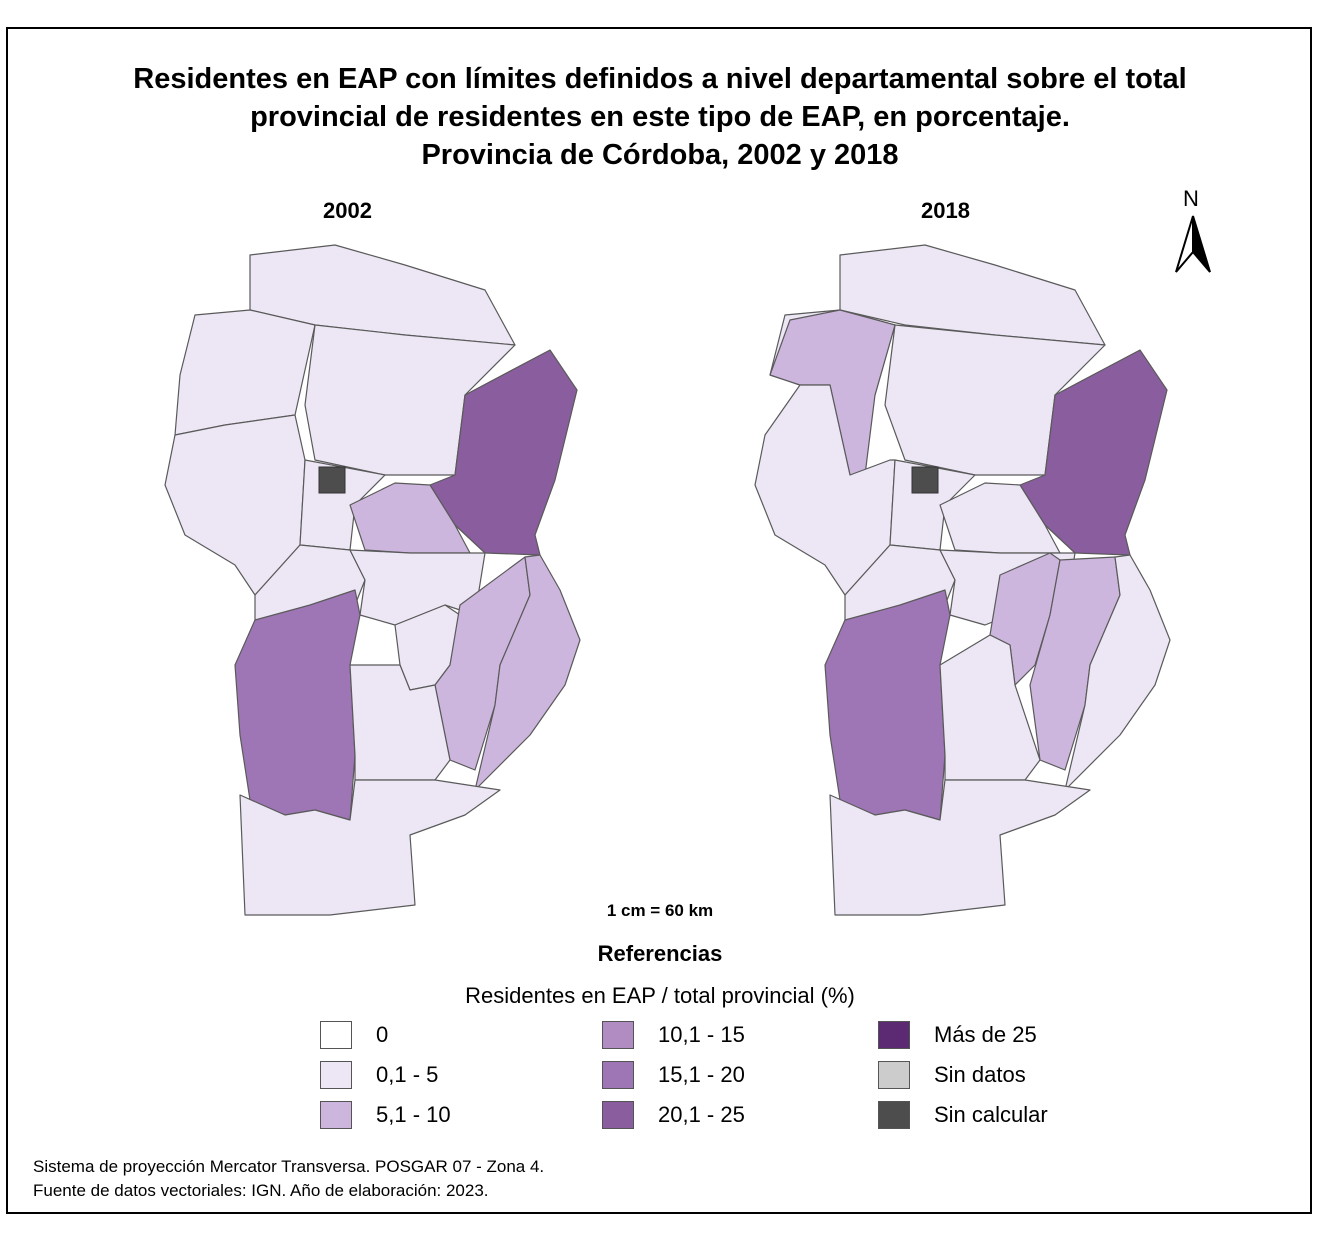  Describe the element at coordinates (991, 1114) in the screenshot. I see `legend-label-8: Sin calcular` at that location.